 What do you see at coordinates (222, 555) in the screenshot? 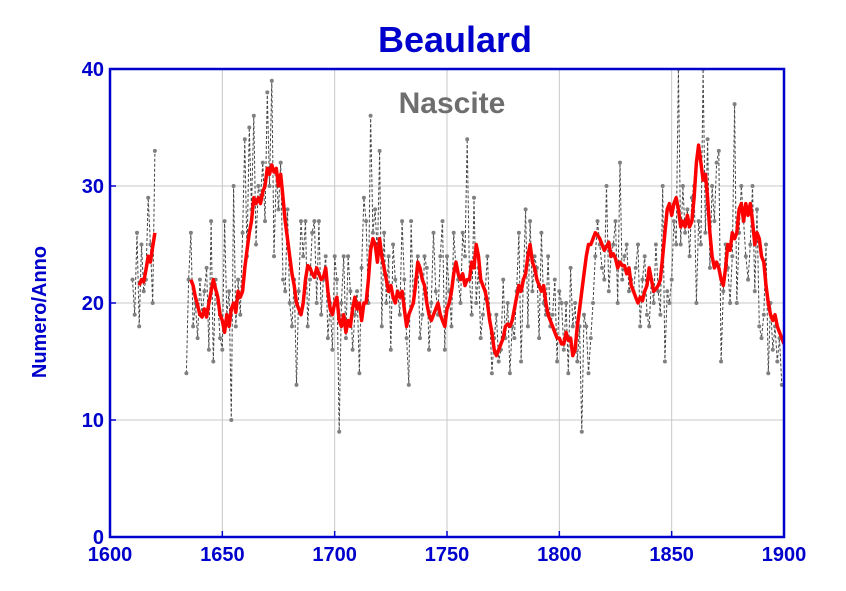
I see `x-tick-label: 1650` at bounding box center [222, 555].